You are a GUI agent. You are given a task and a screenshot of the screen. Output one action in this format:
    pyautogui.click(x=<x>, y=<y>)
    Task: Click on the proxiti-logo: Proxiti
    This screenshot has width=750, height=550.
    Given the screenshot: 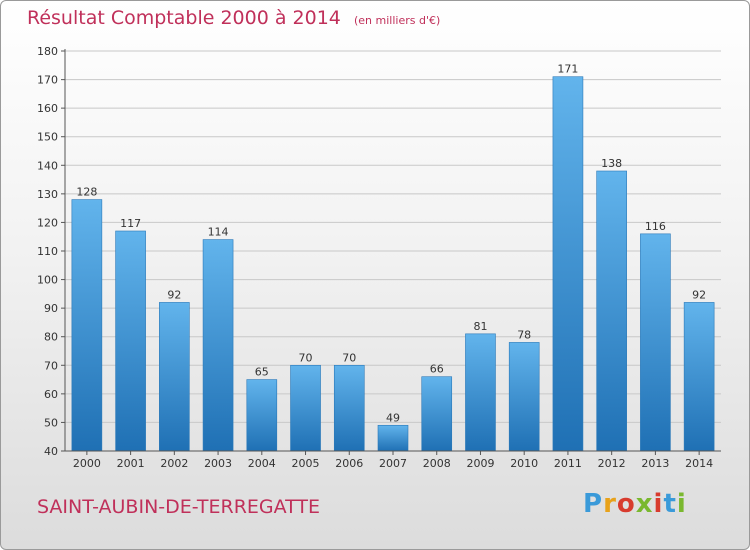 What is the action you would take?
    pyautogui.click(x=635, y=504)
    